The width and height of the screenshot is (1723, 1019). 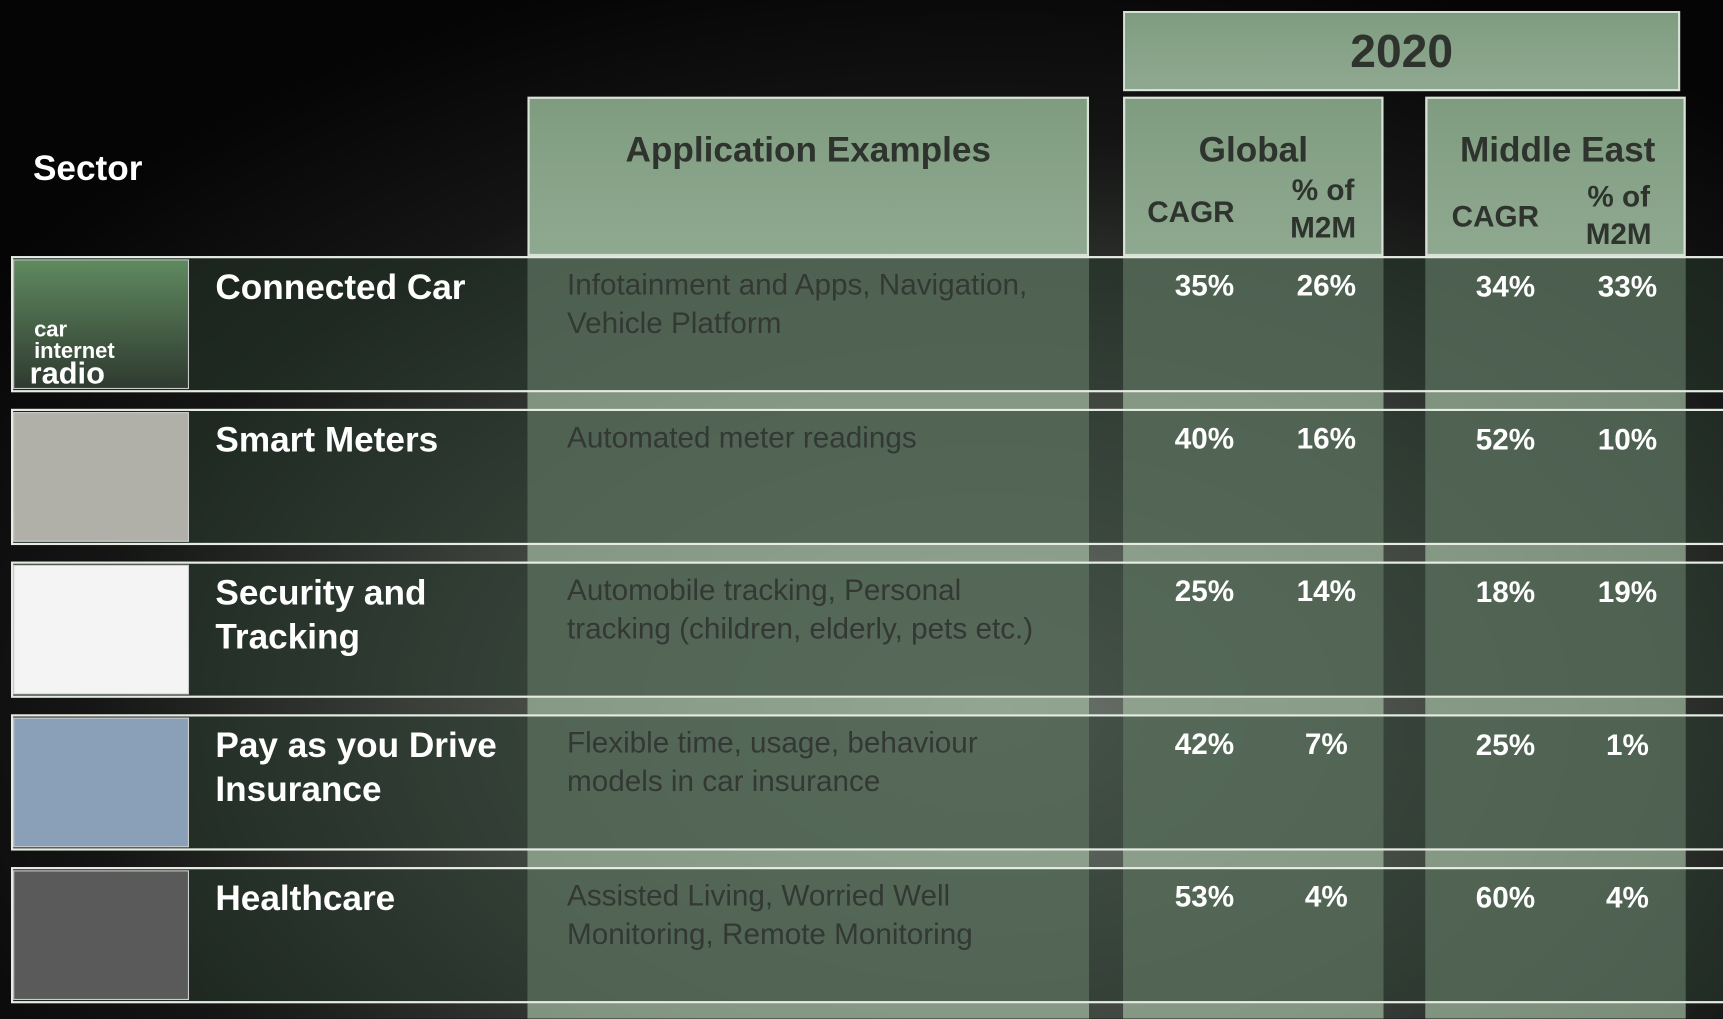 What do you see at coordinates (51, 329) in the screenshot?
I see `image-caption: car` at bounding box center [51, 329].